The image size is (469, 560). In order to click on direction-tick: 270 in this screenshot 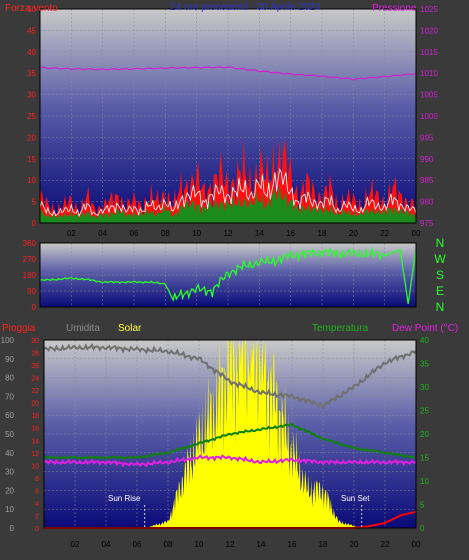, I will do `click(30, 259)`.